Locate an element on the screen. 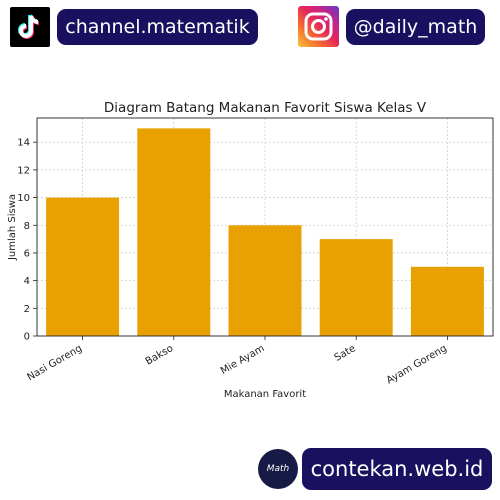 The width and height of the screenshot is (500, 500). y-tick-label: 2 is located at coordinates (27, 309).